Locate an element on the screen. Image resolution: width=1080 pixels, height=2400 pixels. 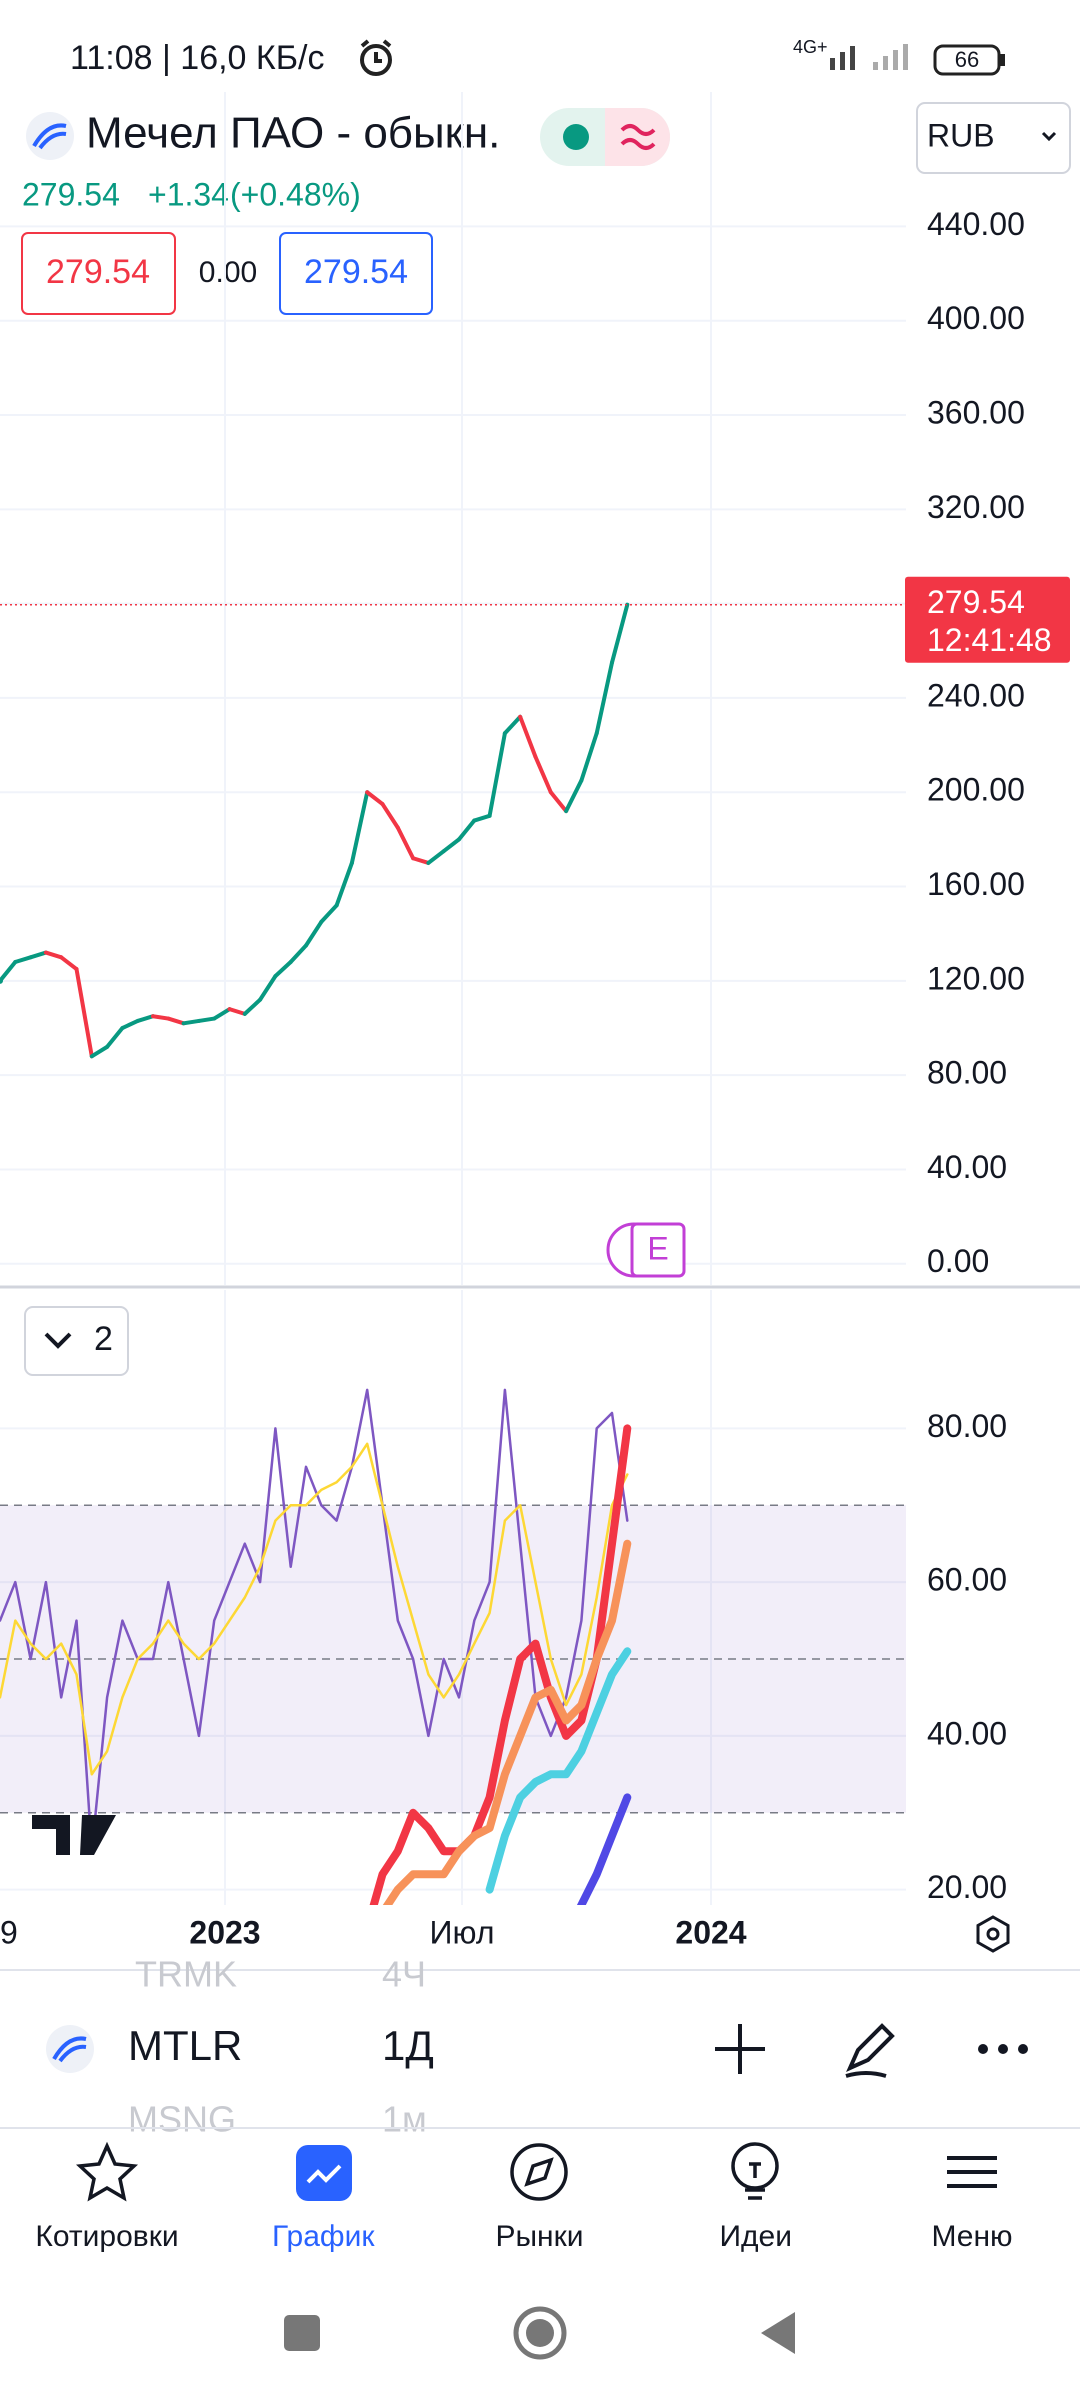
currency: RUB is located at coordinates (961, 135).